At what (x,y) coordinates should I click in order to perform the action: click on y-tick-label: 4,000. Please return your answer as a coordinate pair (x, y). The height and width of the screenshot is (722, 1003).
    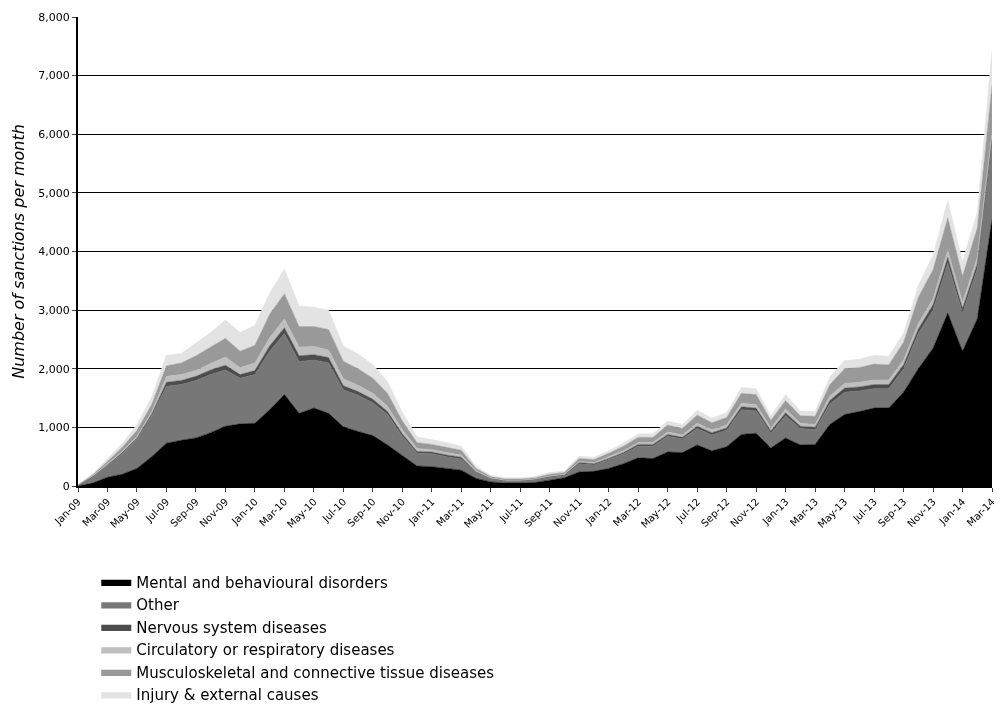
    Looking at the image, I should click on (54, 252).